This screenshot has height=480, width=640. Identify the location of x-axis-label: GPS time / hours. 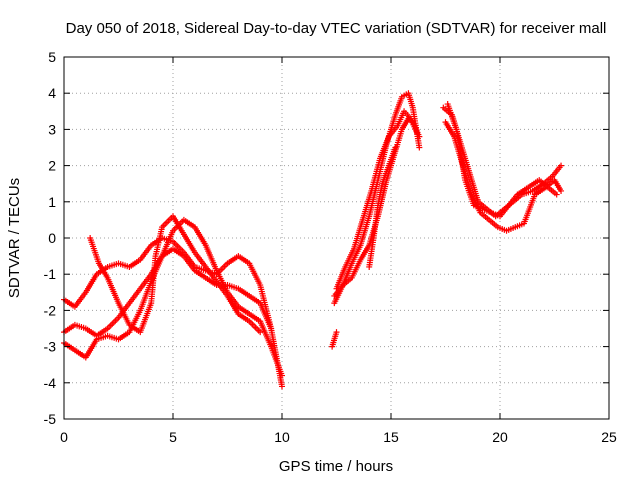
(336, 466).